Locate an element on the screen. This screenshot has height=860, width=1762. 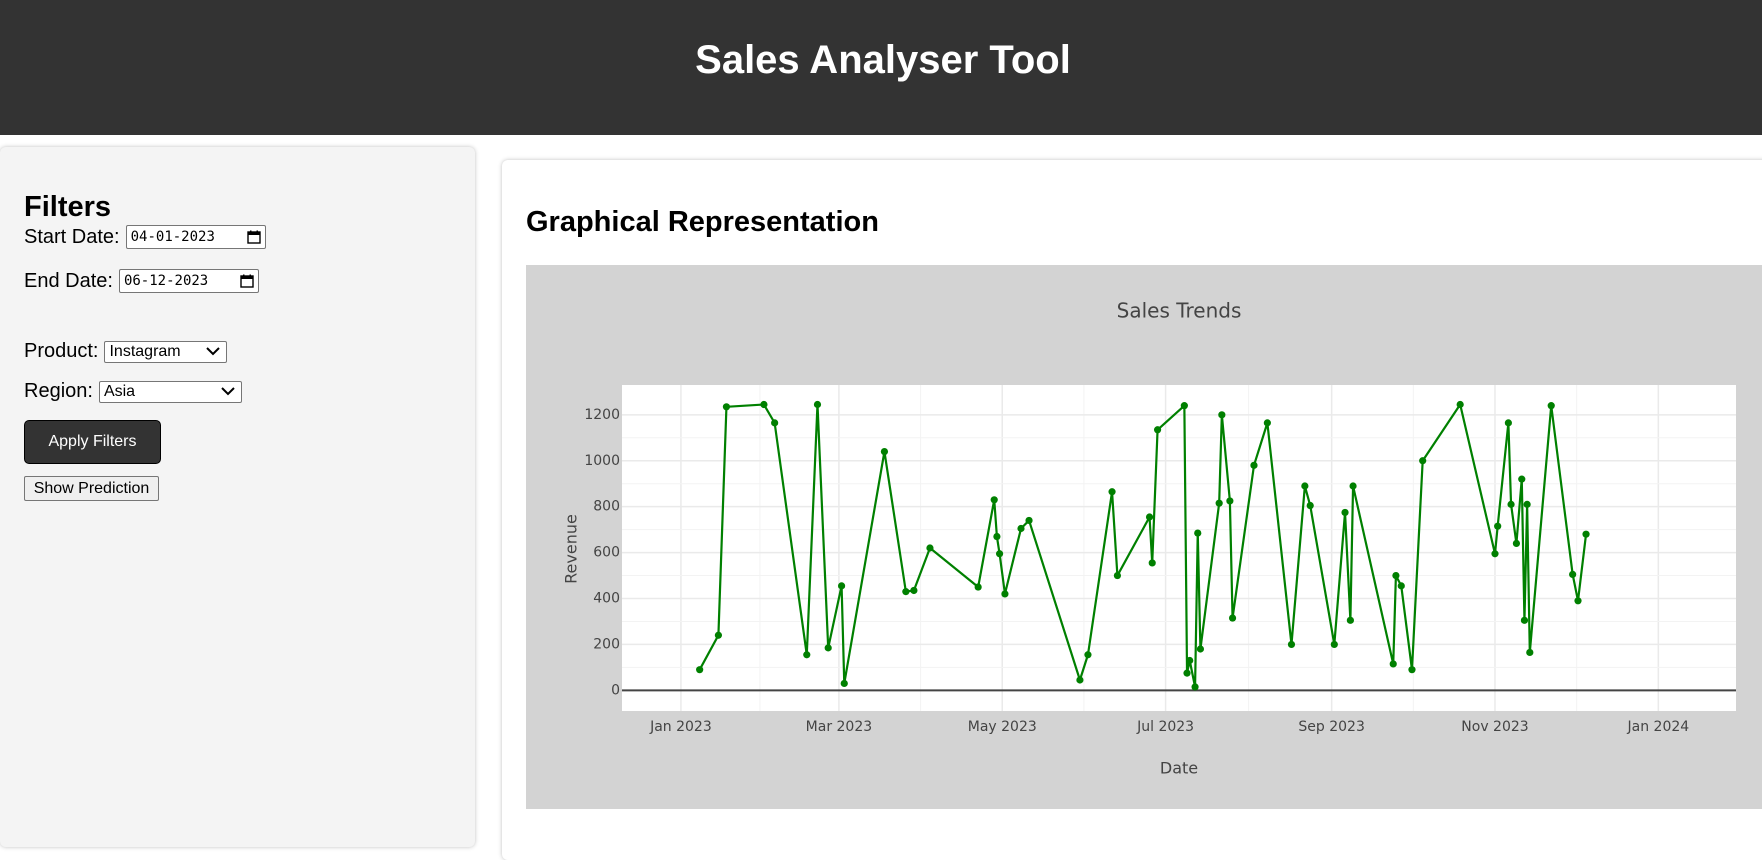
apply-filters-button: Apply Filters is located at coordinates (92, 442).